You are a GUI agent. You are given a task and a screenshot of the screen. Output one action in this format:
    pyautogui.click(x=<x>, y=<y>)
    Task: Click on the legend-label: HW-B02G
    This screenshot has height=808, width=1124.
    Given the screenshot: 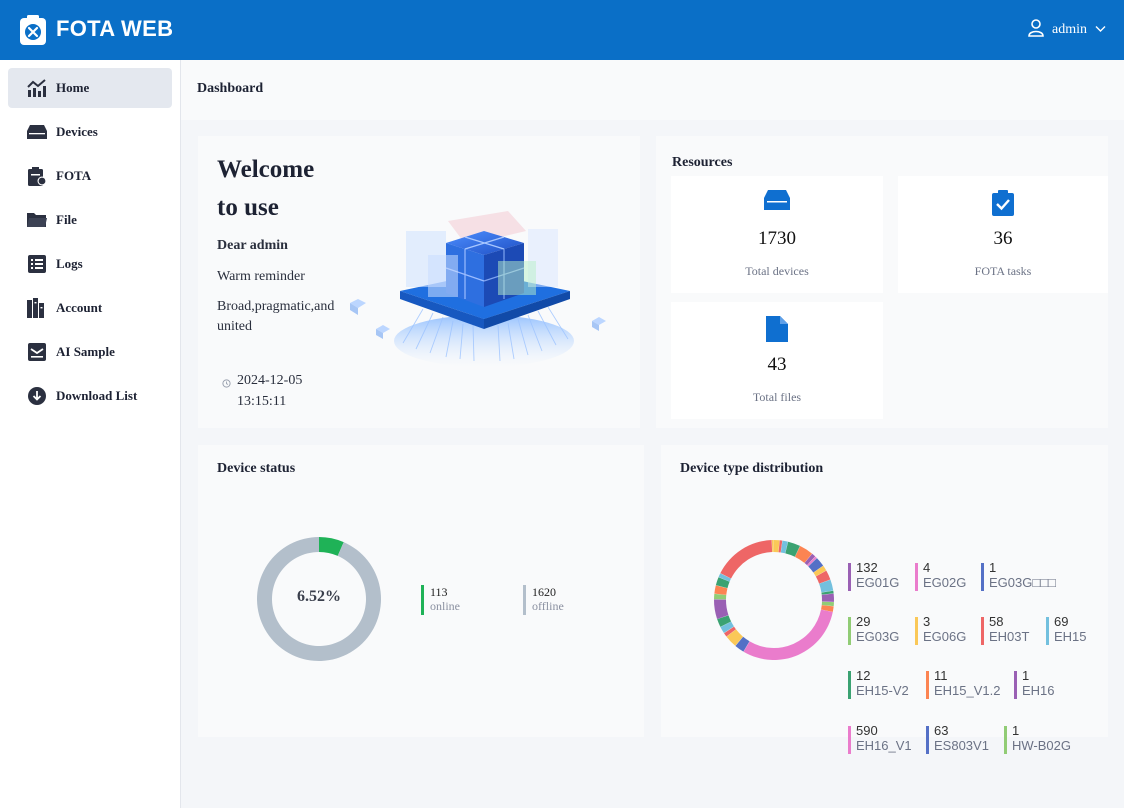 What is the action you would take?
    pyautogui.click(x=1041, y=745)
    